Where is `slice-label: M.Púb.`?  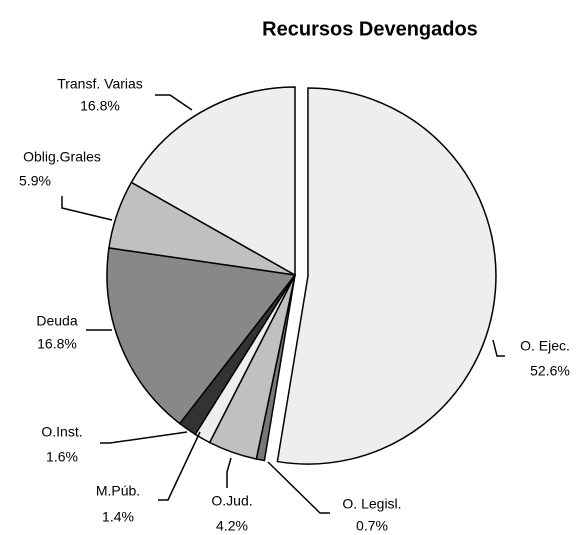 slice-label: M.Púb. is located at coordinates (118, 491).